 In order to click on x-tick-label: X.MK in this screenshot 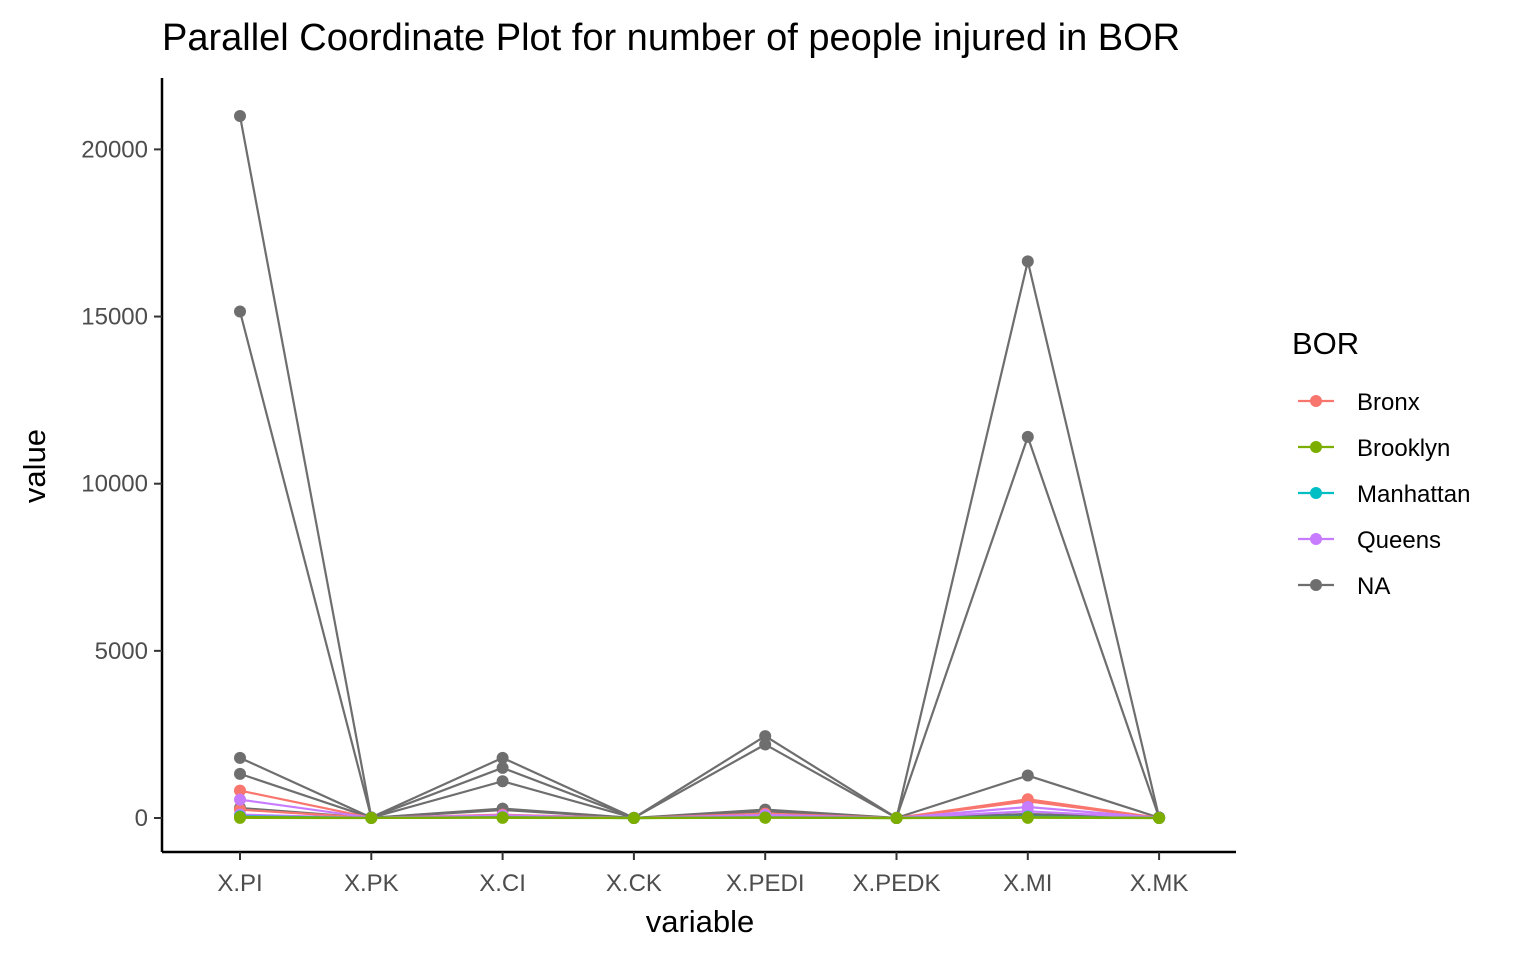, I will do `click(1159, 883)`.